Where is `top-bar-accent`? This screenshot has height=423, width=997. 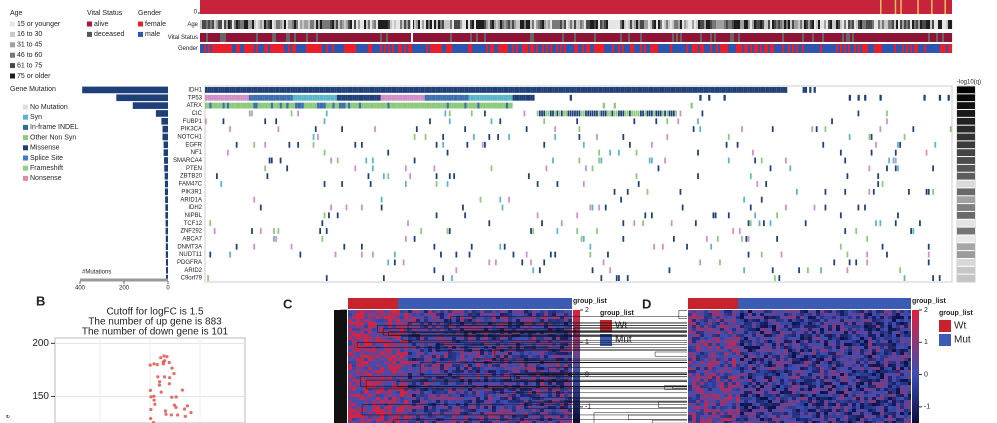 top-bar-accent is located at coordinates (901, 7).